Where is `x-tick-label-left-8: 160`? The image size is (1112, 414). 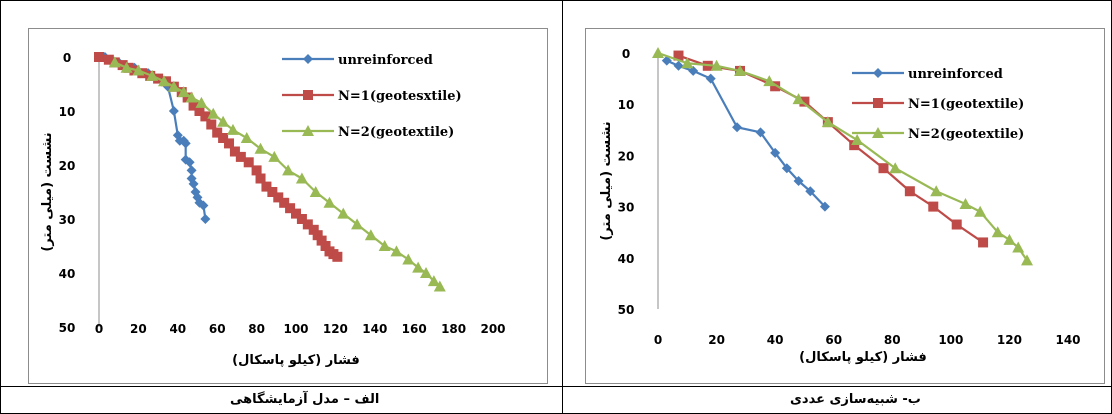
x-tick-label-left-8: 160 is located at coordinates (414, 329).